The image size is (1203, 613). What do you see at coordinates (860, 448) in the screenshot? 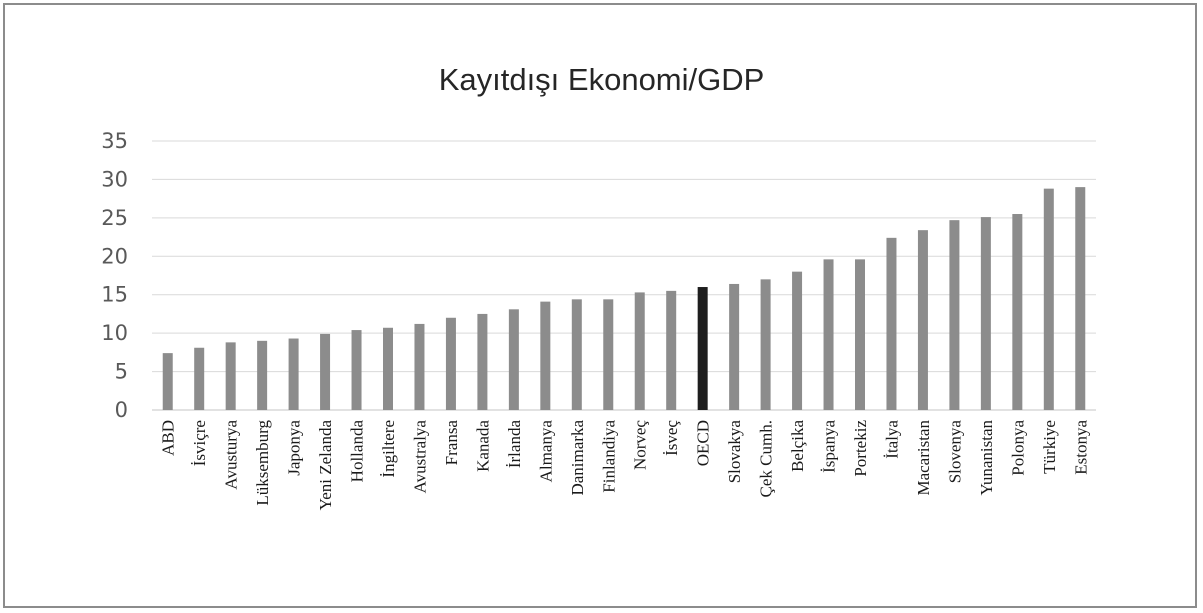
I see `x-tick-label: Portekiz` at bounding box center [860, 448].